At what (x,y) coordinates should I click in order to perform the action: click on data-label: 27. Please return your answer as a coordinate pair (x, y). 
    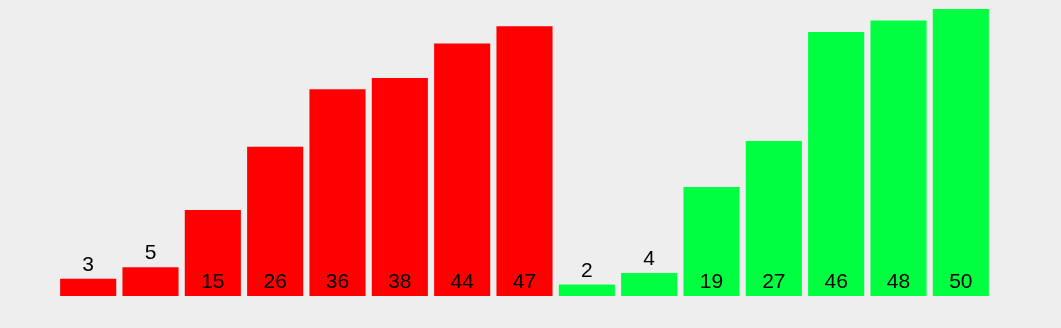
    Looking at the image, I should click on (774, 280).